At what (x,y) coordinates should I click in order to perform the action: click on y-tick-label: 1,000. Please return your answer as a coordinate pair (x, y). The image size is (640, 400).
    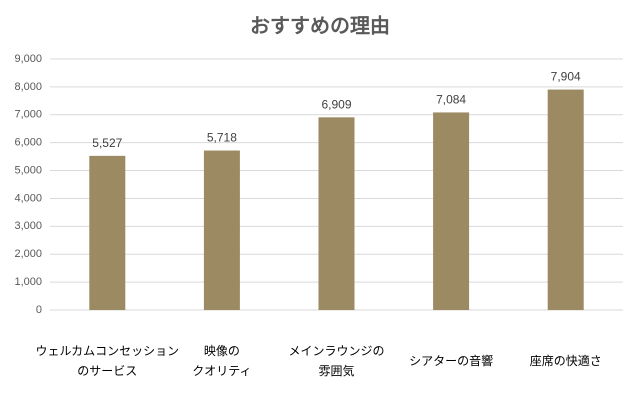
    Looking at the image, I should click on (28, 282).